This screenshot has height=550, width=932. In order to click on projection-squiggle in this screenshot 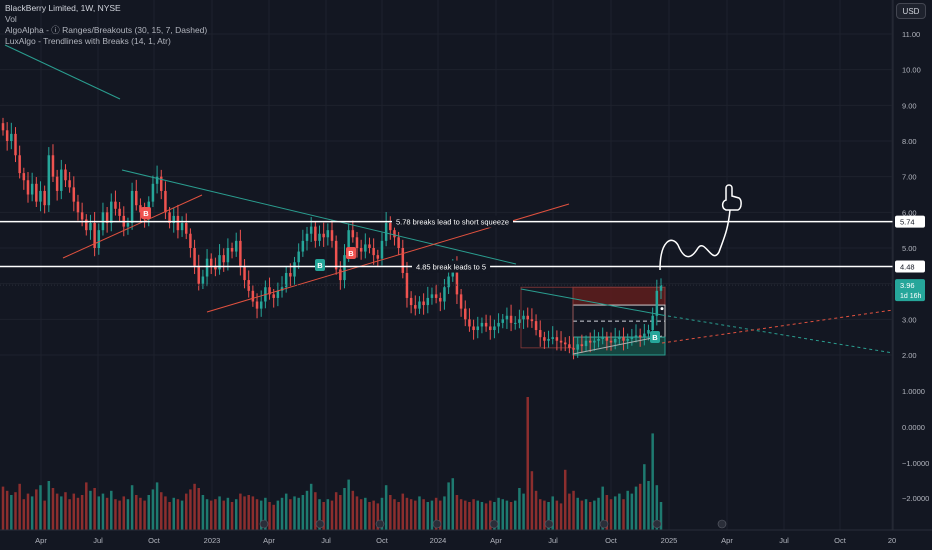, I will do `click(695, 240)`.